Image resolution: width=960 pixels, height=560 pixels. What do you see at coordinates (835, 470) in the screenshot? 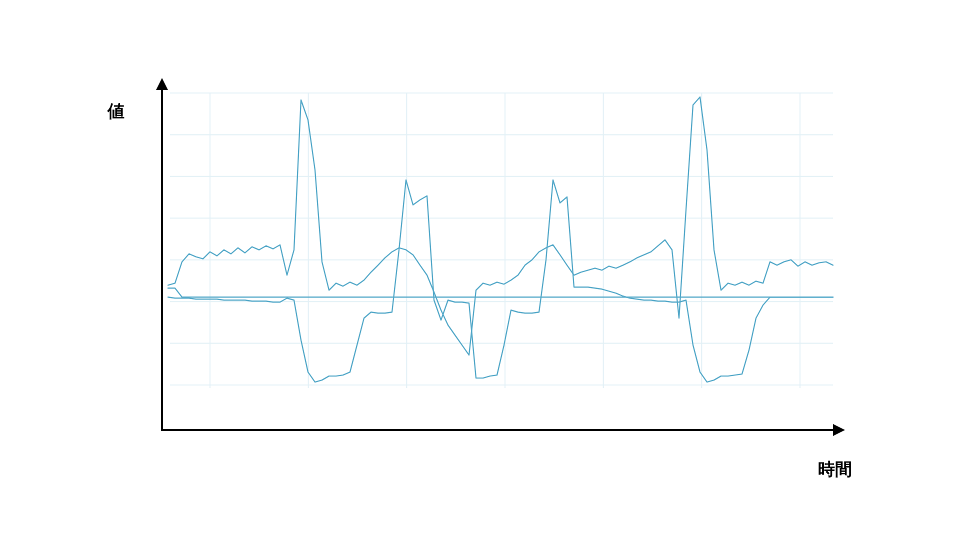
I see `x-axis-title: 時間` at bounding box center [835, 470].